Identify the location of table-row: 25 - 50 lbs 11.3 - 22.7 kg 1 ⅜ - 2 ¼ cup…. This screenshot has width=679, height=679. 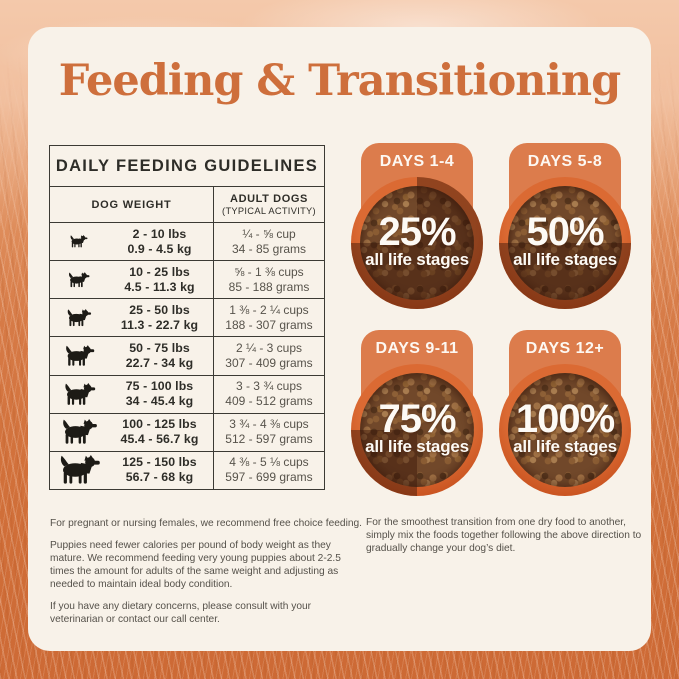
(187, 318).